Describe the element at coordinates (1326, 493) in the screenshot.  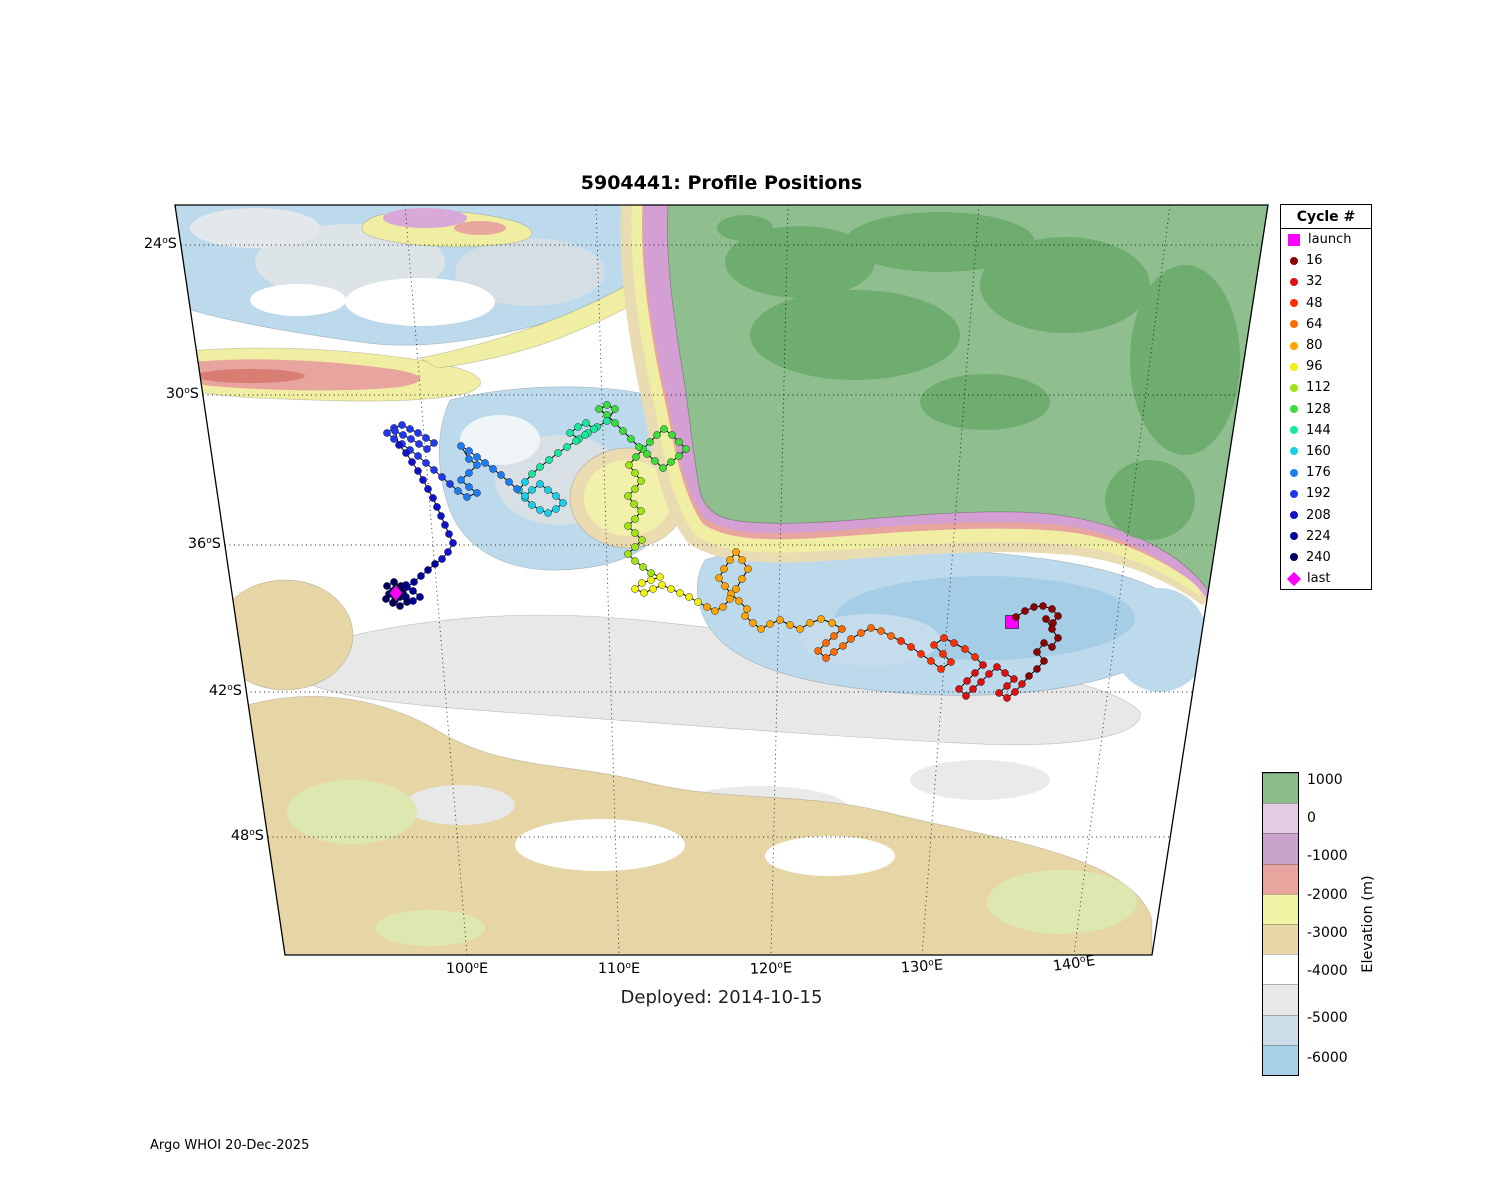
I see `legend-entry: 192` at that location.